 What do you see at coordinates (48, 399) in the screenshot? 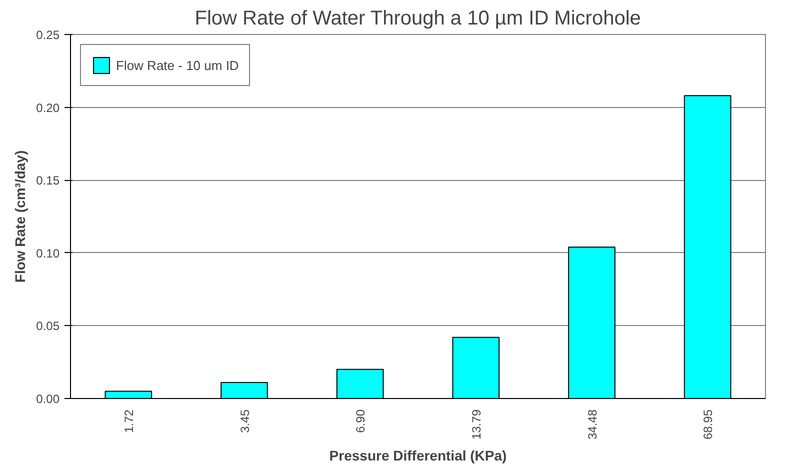
I see `y-tick-label: 0.00` at bounding box center [48, 399].